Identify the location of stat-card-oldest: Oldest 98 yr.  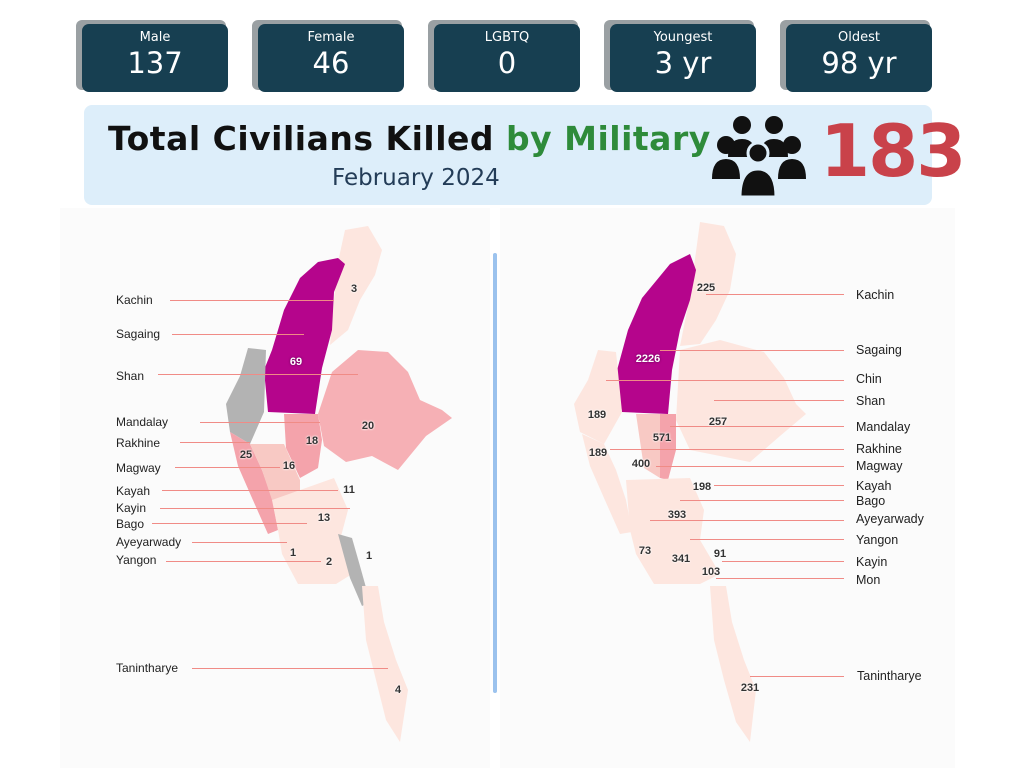
(859, 58).